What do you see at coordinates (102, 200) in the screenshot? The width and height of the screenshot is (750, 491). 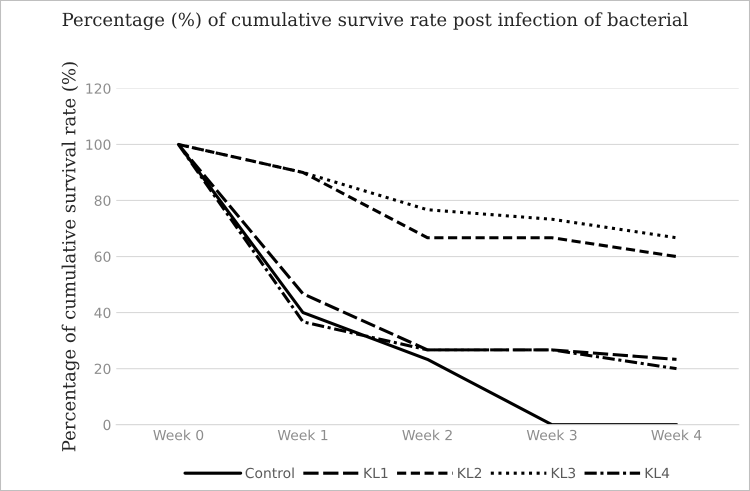 I see `y-tick-label: 80` at bounding box center [102, 200].